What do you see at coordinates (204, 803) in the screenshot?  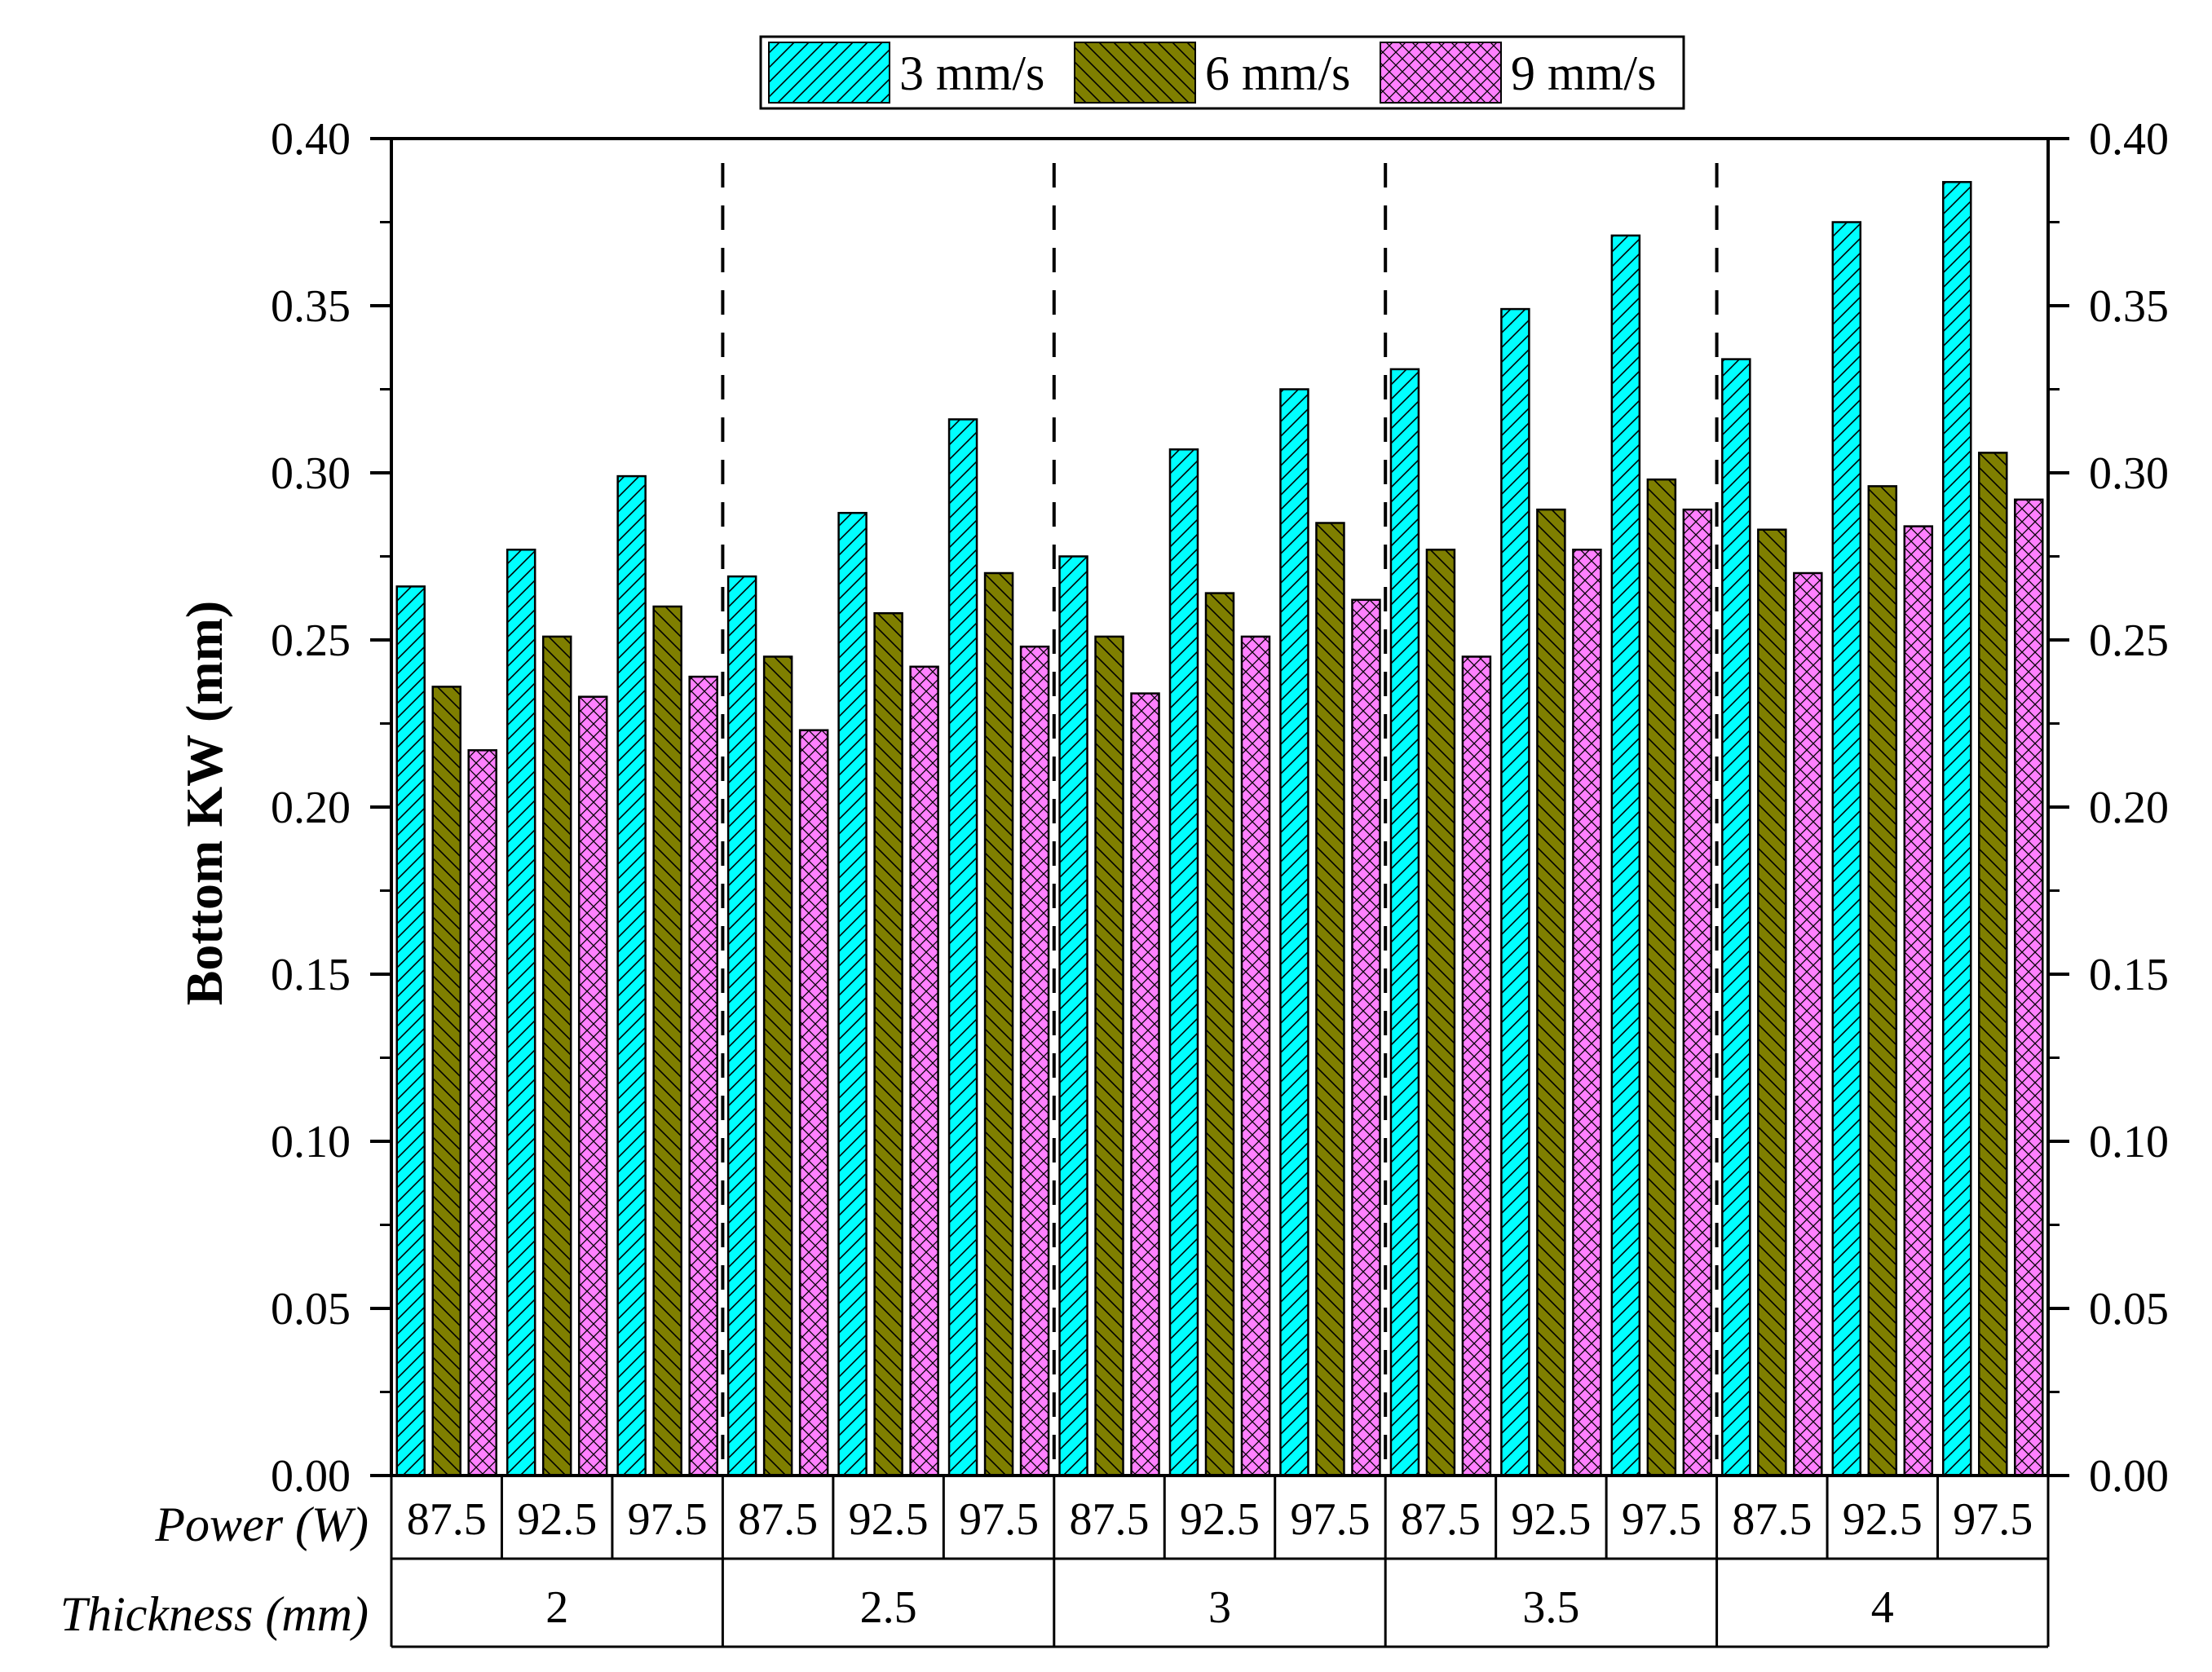 I see `y-axis-title: Bottom KW (mm)` at bounding box center [204, 803].